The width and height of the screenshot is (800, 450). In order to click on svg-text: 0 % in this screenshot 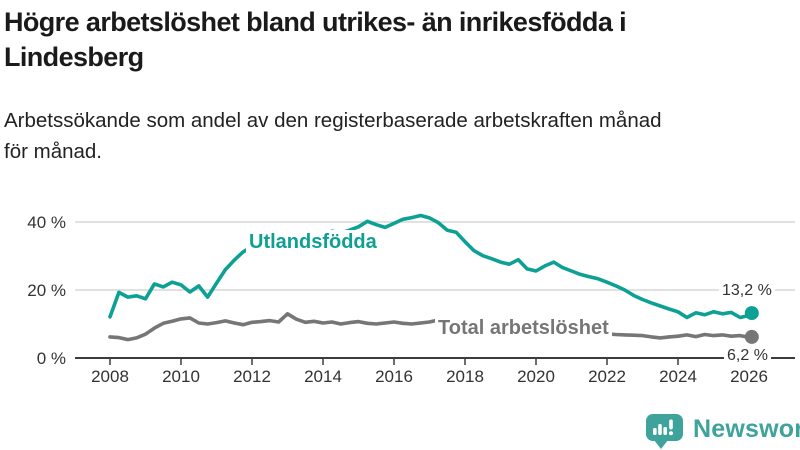, I will do `click(51, 358)`.